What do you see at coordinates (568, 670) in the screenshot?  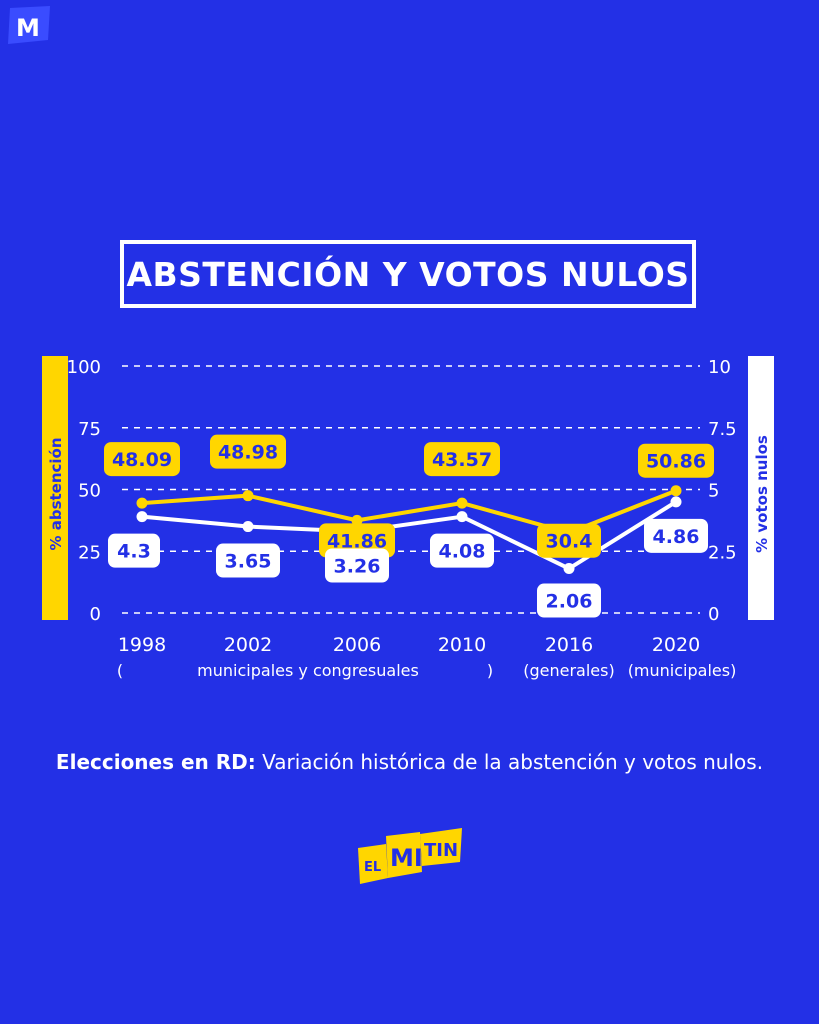 I see `x-sublabel-2016: (generales)` at bounding box center [568, 670].